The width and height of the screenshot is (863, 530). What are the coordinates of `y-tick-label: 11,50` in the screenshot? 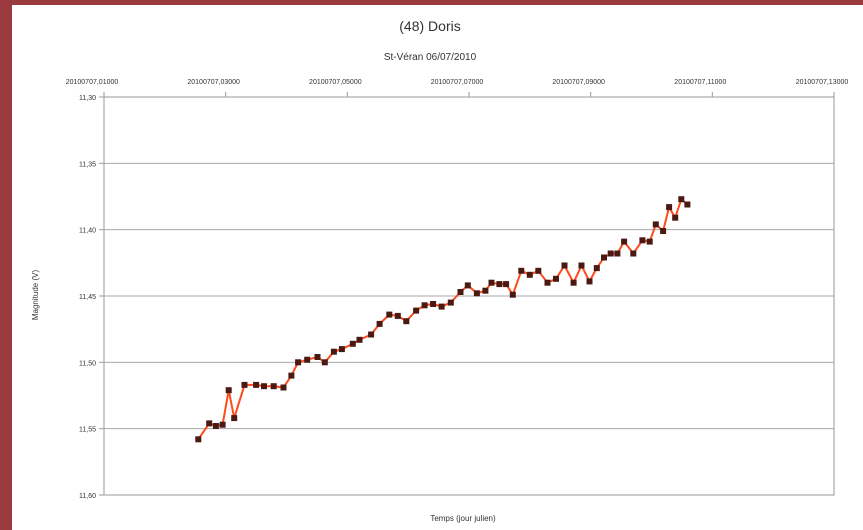 It's located at (87, 363).